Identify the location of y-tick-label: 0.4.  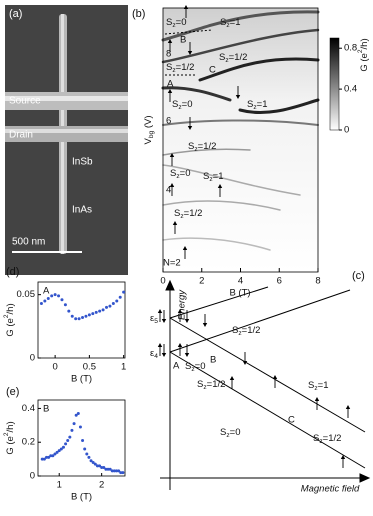
(28, 408).